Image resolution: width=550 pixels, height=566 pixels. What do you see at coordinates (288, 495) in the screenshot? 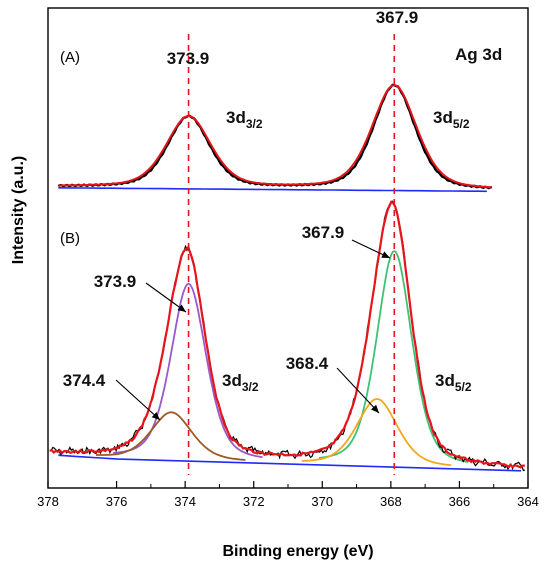
I see `x-ticks: 378 376 374 372 370 368 366 364` at bounding box center [288, 495].